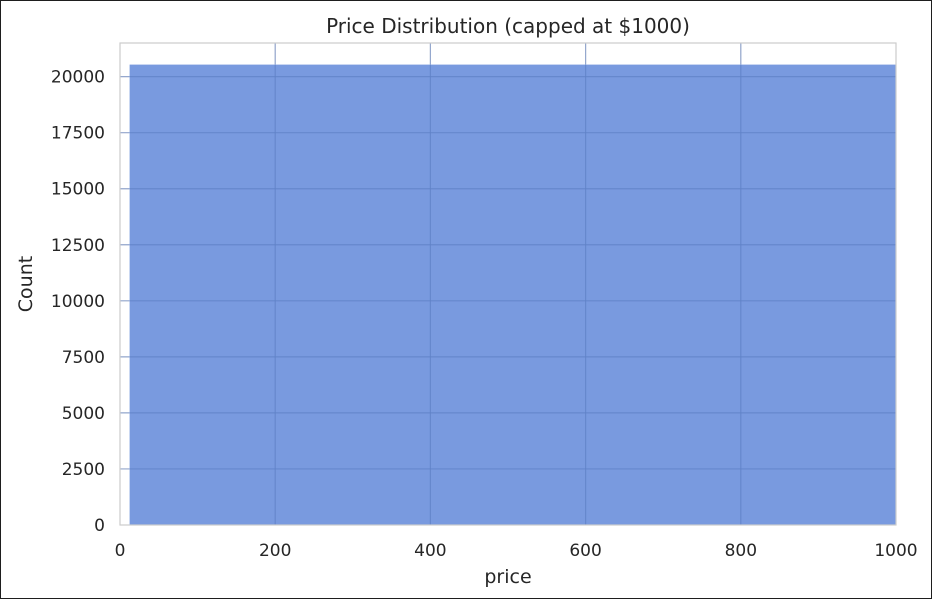 This screenshot has height=600, width=932. What do you see at coordinates (275, 551) in the screenshot?
I see `x-tick-label: 200` at bounding box center [275, 551].